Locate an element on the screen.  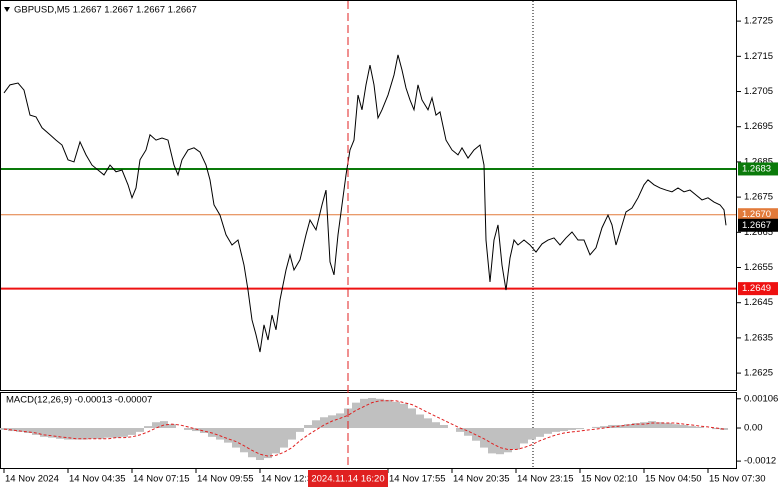
x-tick-label: 15 Nov 02:10 is located at coordinates (609, 479).